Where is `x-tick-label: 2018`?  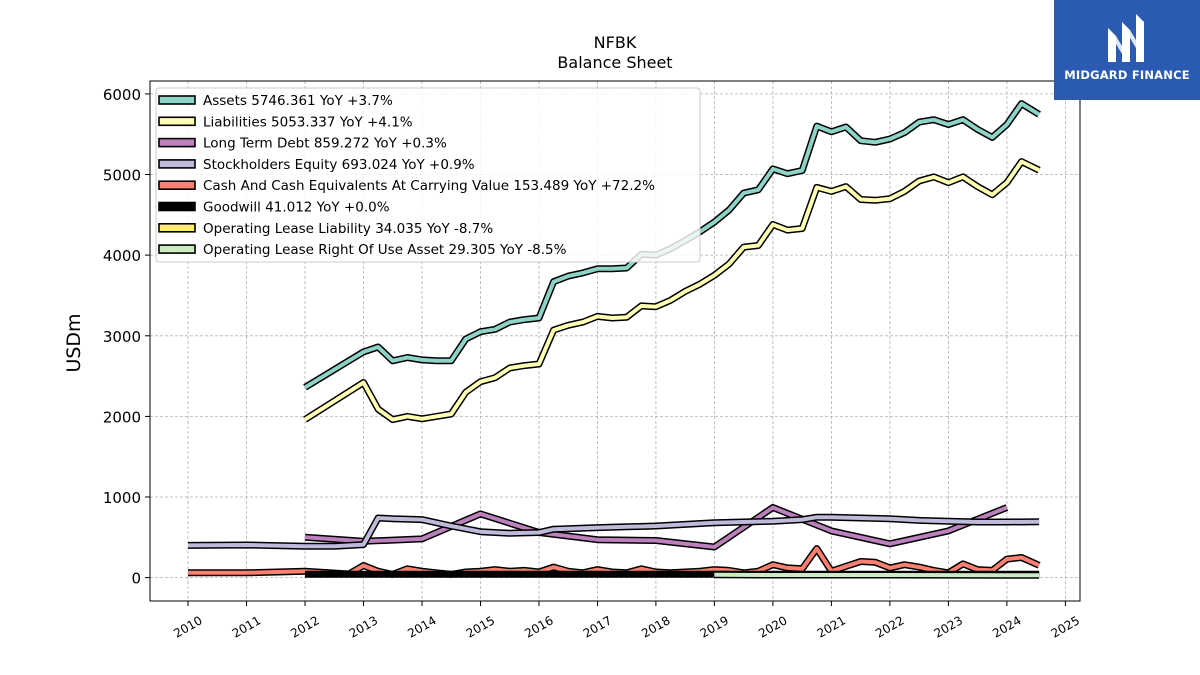 x-tick-label: 2018 is located at coordinates (655, 626).